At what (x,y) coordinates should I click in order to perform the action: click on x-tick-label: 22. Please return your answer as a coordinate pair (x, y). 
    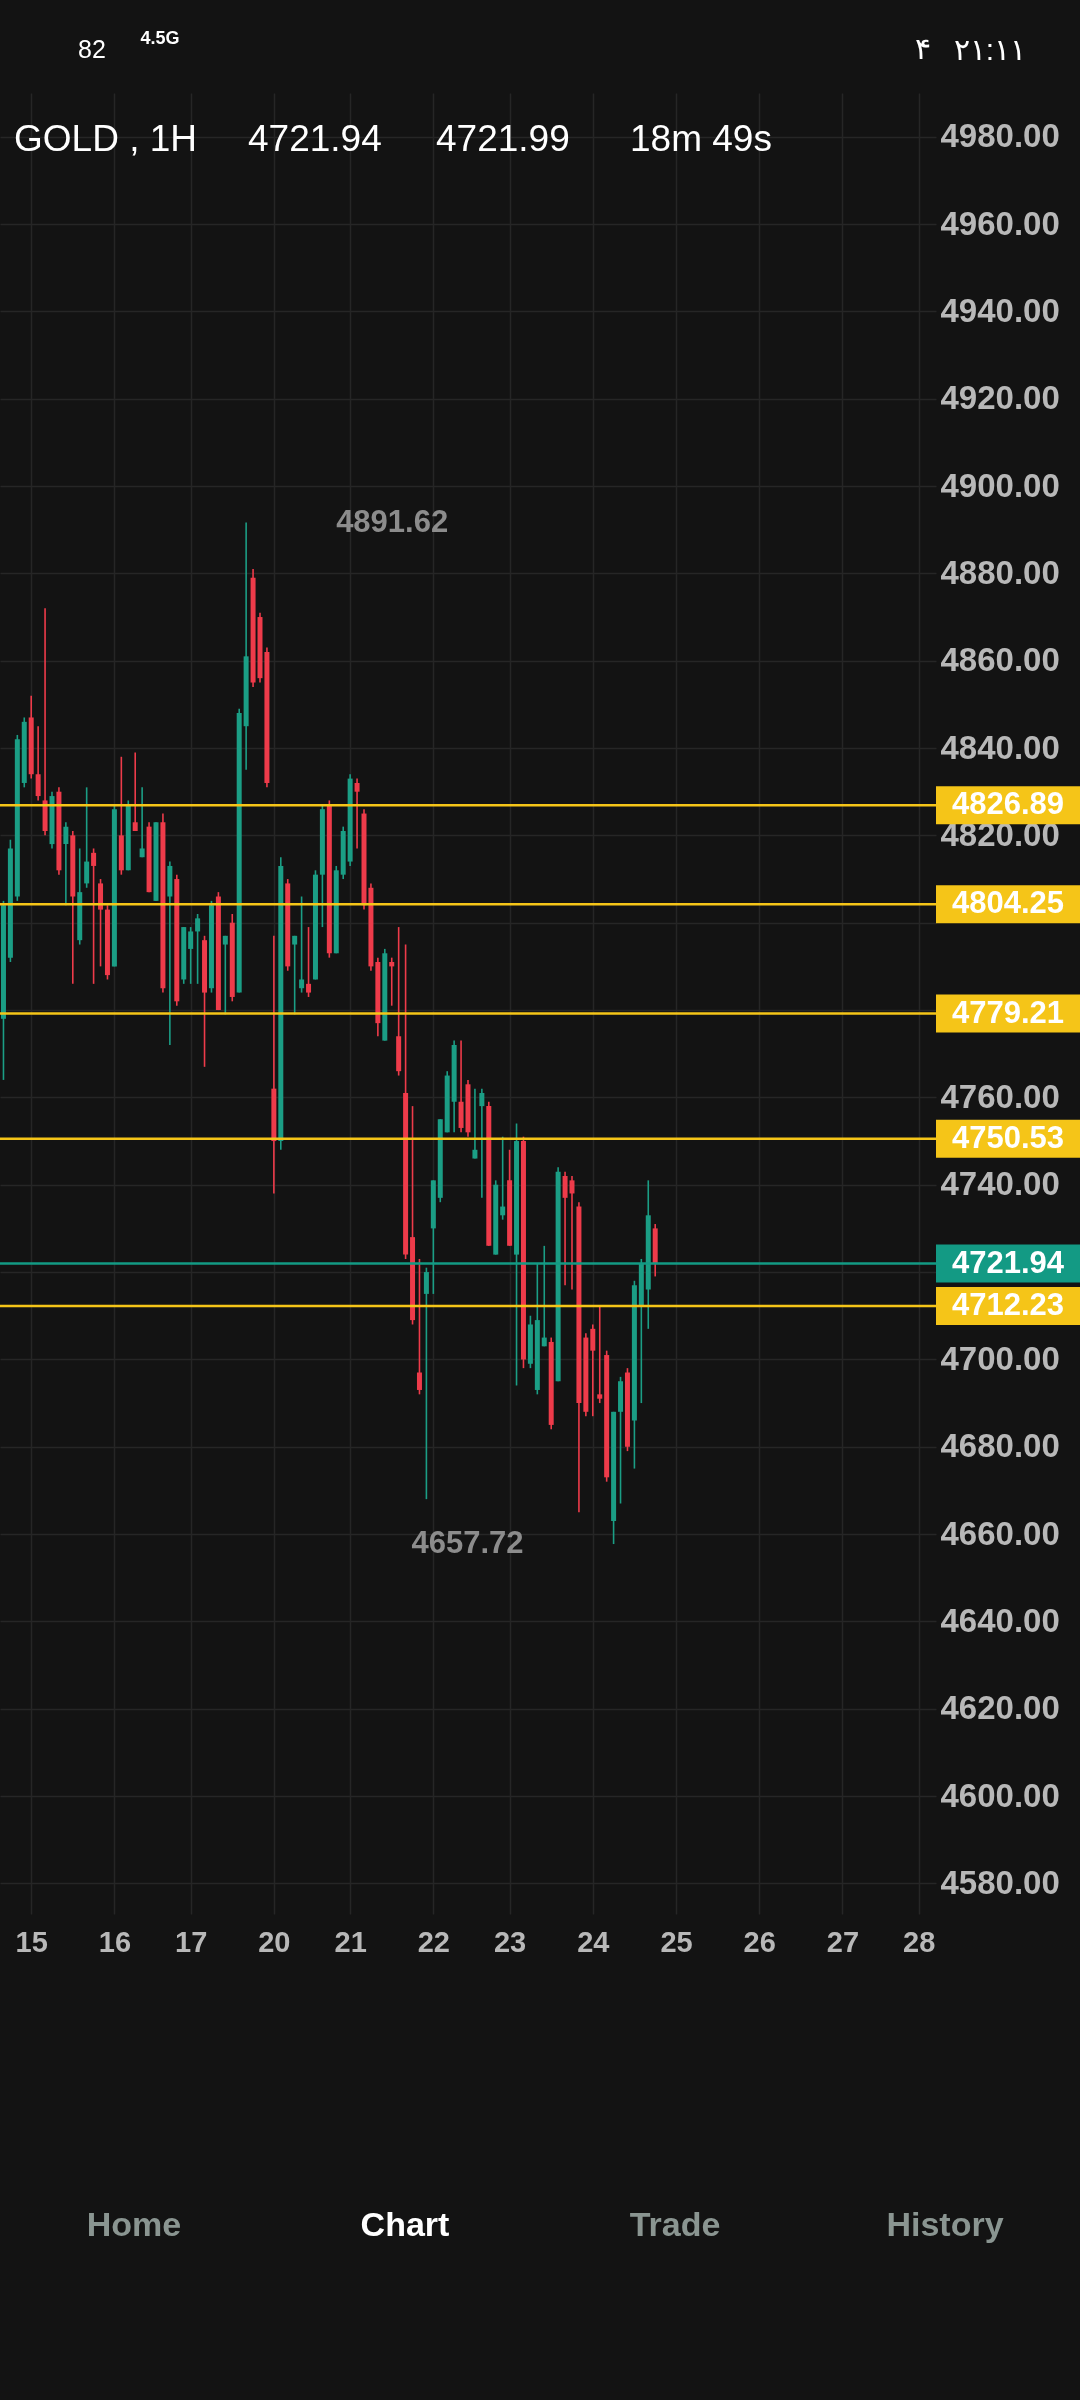
    Looking at the image, I should click on (433, 1941).